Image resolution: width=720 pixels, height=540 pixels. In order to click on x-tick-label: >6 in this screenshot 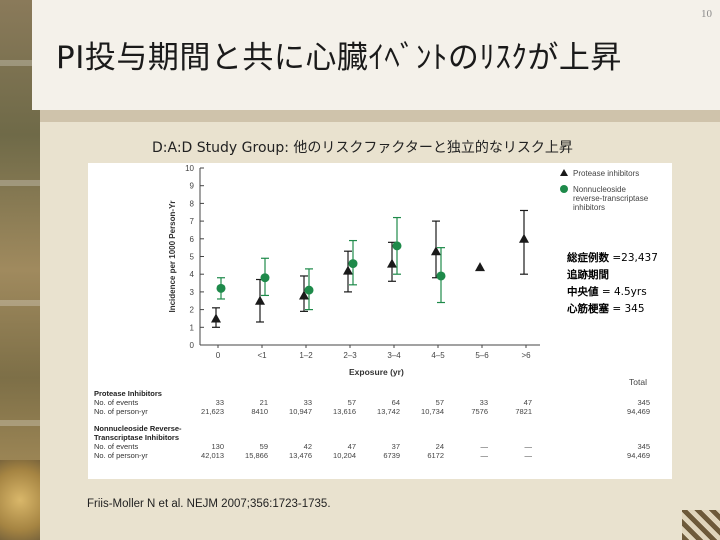, I will do `click(526, 355)`.